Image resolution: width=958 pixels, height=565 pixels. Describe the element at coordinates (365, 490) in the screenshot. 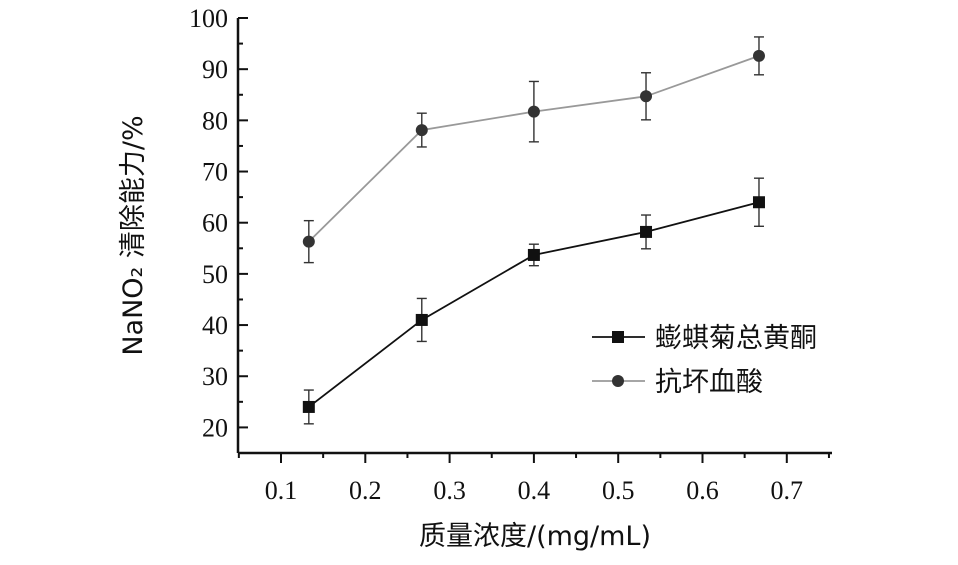

I see `x-tick-label: 0.2` at that location.